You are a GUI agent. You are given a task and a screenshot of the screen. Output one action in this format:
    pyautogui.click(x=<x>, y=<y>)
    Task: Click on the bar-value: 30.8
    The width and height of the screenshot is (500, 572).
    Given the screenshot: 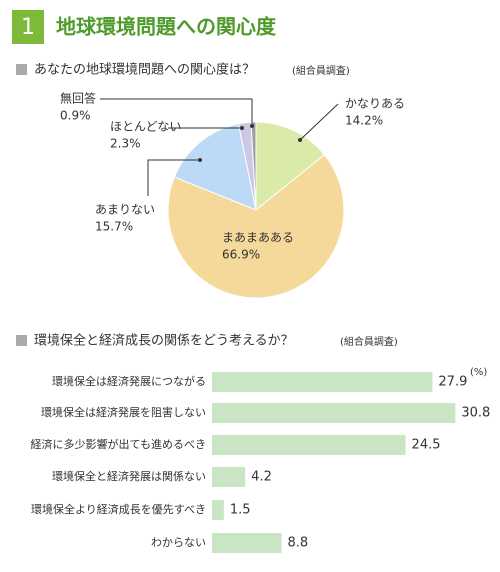 What is the action you would take?
    pyautogui.click(x=475, y=413)
    